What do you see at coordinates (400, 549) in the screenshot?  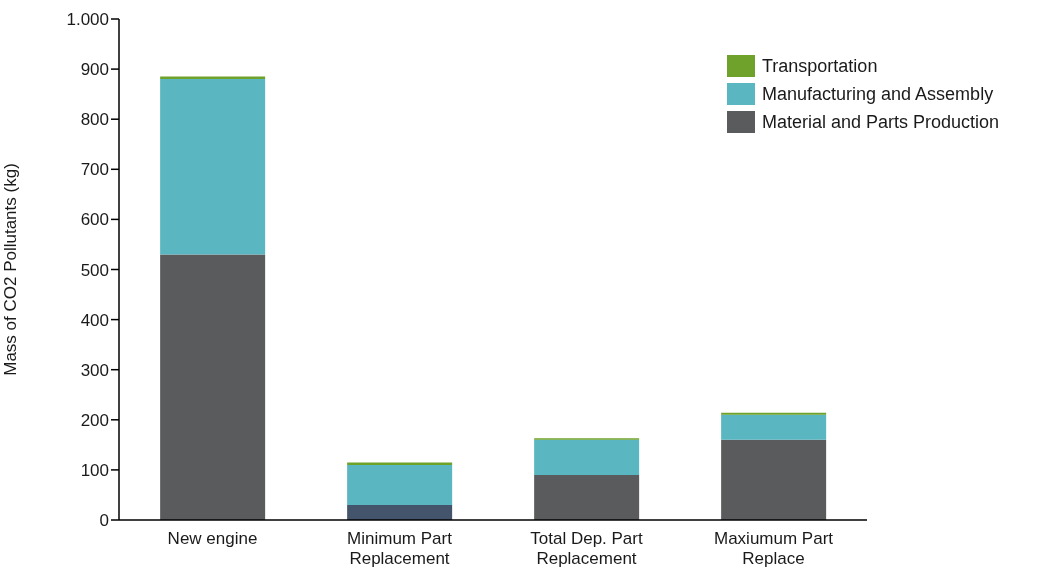 I see `x-tick-label: Minimum Part Replacement` at bounding box center [400, 549].